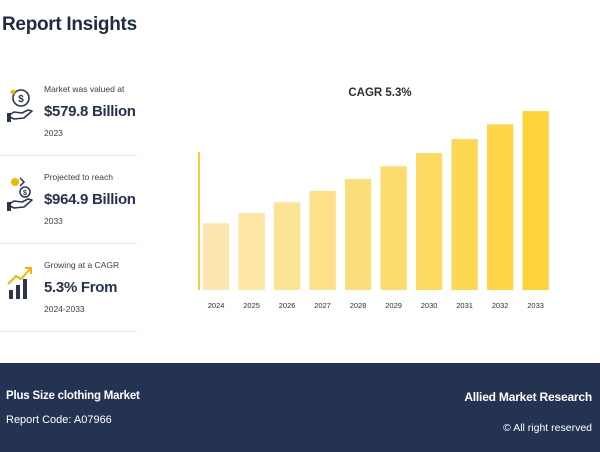 Image resolution: width=600 pixels, height=452 pixels. I want to click on bar-2029, so click(393, 228).